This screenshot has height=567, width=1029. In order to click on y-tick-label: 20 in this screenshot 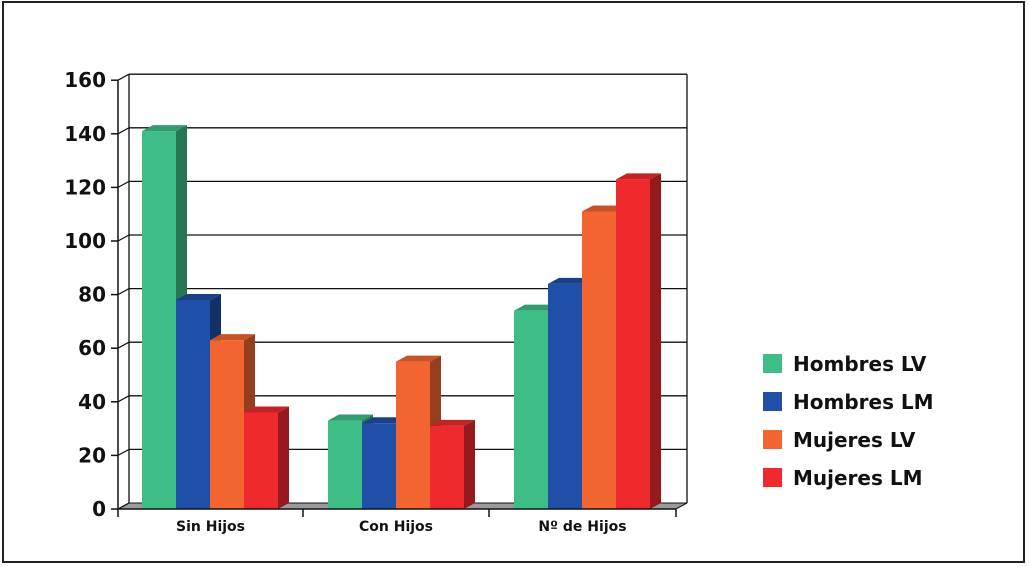, I will do `click(92, 455)`.